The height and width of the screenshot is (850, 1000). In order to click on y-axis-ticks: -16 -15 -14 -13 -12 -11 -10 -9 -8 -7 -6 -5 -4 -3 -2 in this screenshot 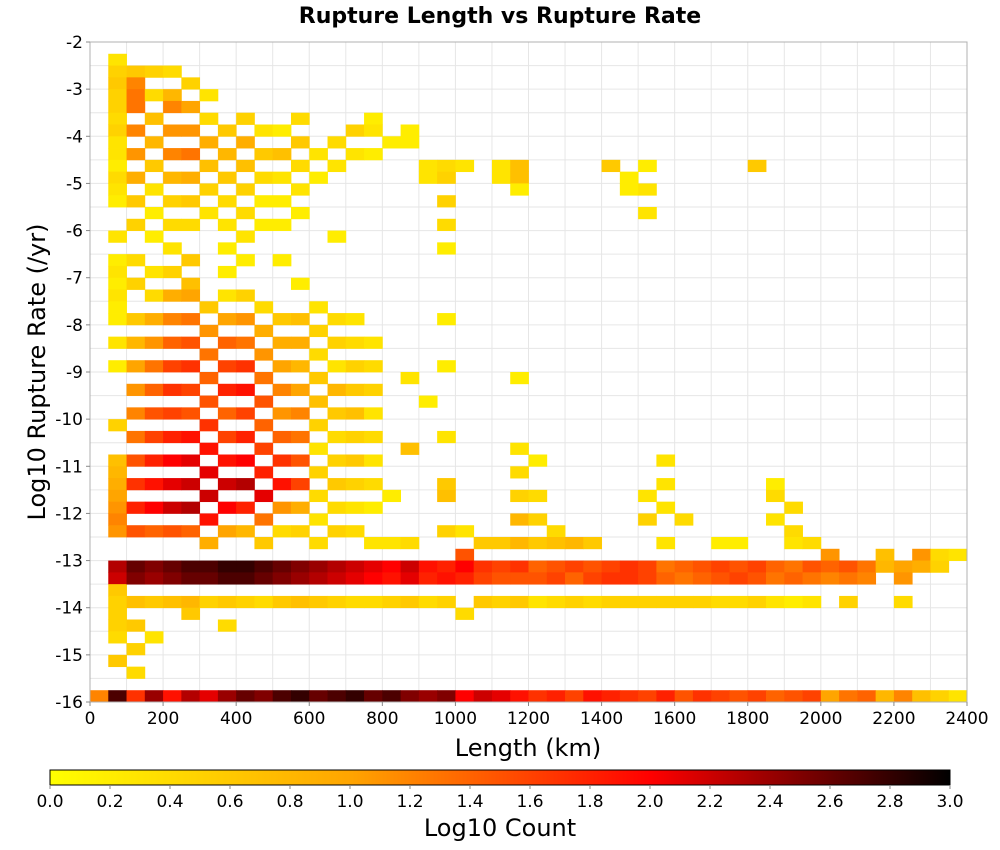, I will do `click(72, 373)`.